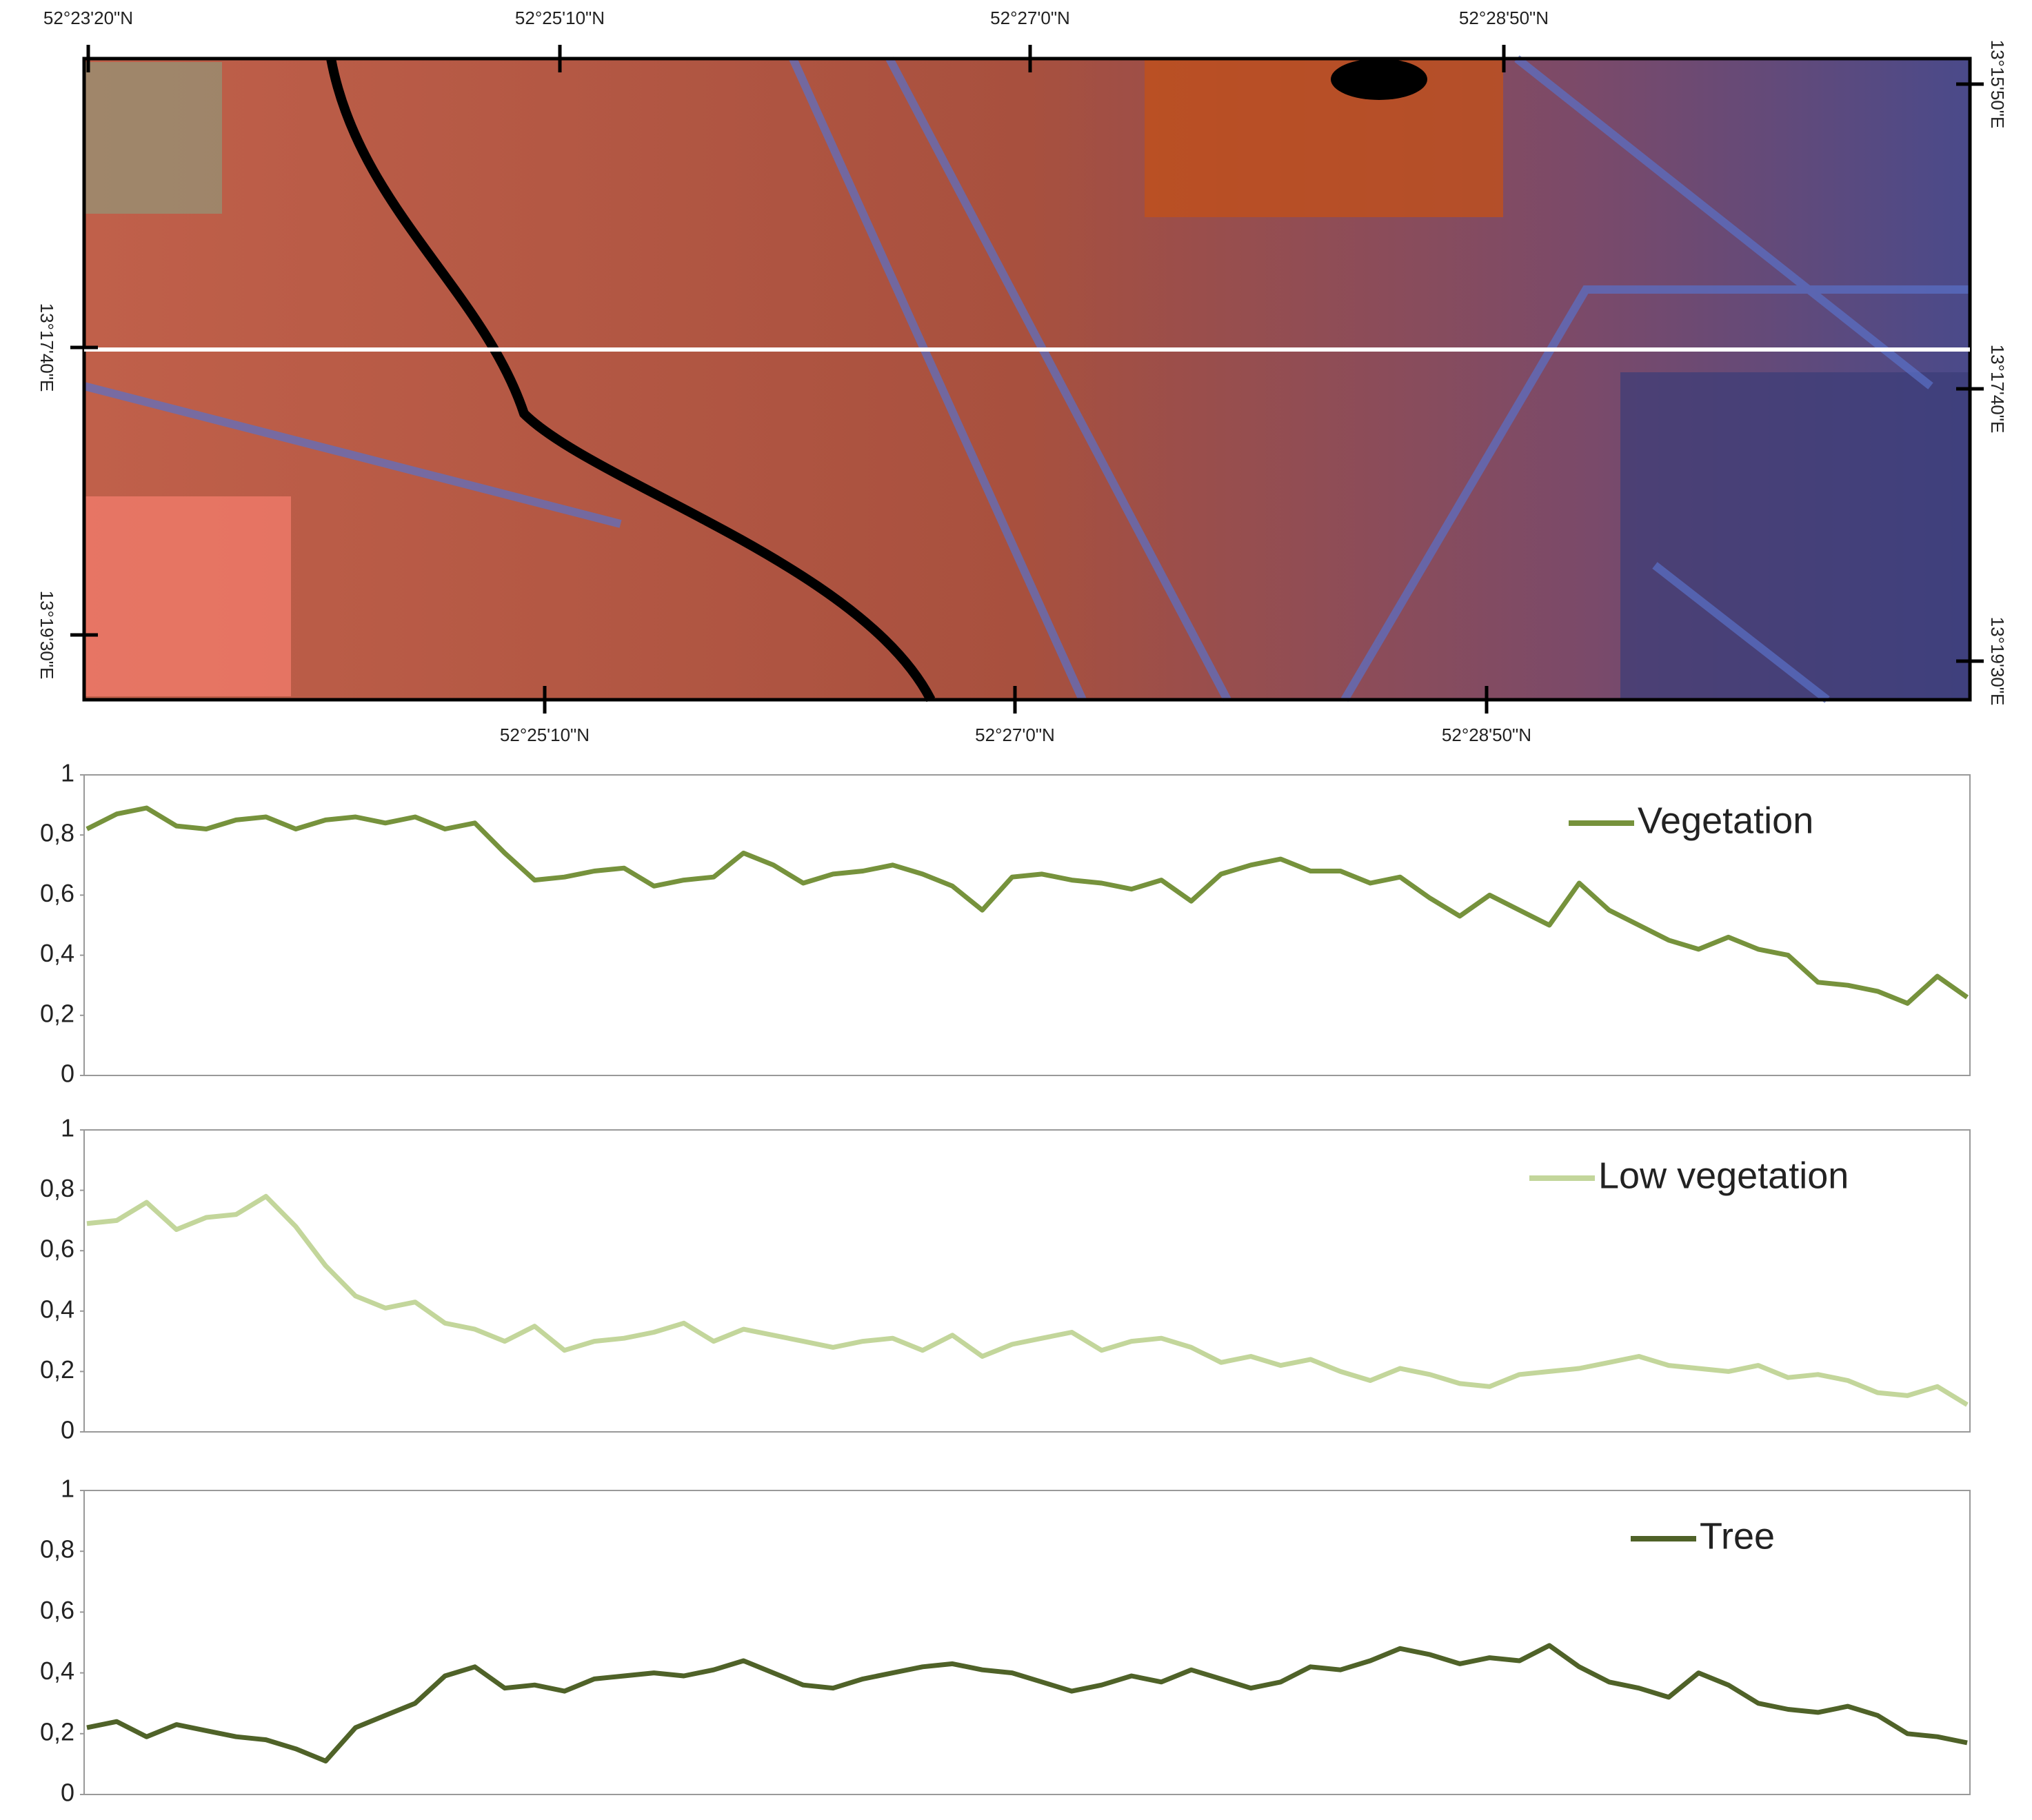  I want to click on legend-label: Low vegetation, so click(1723, 1175).